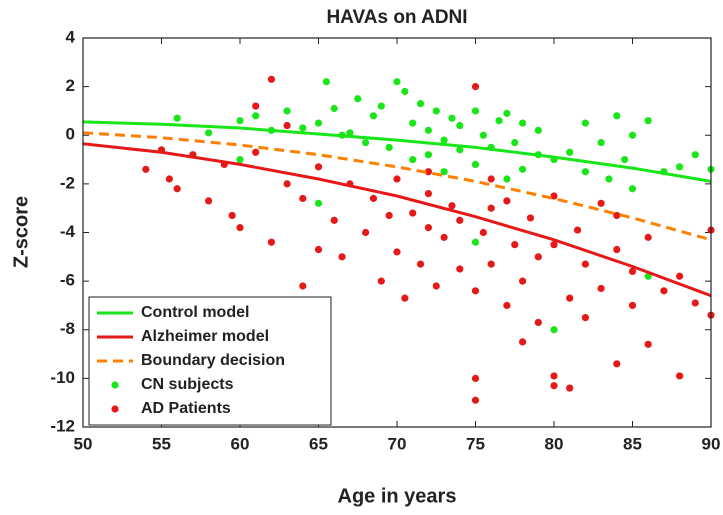 Image resolution: width=723 pixels, height=515 pixels. What do you see at coordinates (62, 377) in the screenshot?
I see `y-tick-label: -10` at bounding box center [62, 377].